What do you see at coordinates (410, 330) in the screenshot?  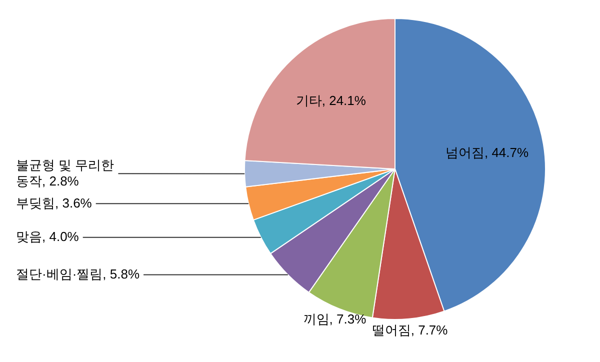 I see `slice-label: 떨어짐, 7.7%` at bounding box center [410, 330].